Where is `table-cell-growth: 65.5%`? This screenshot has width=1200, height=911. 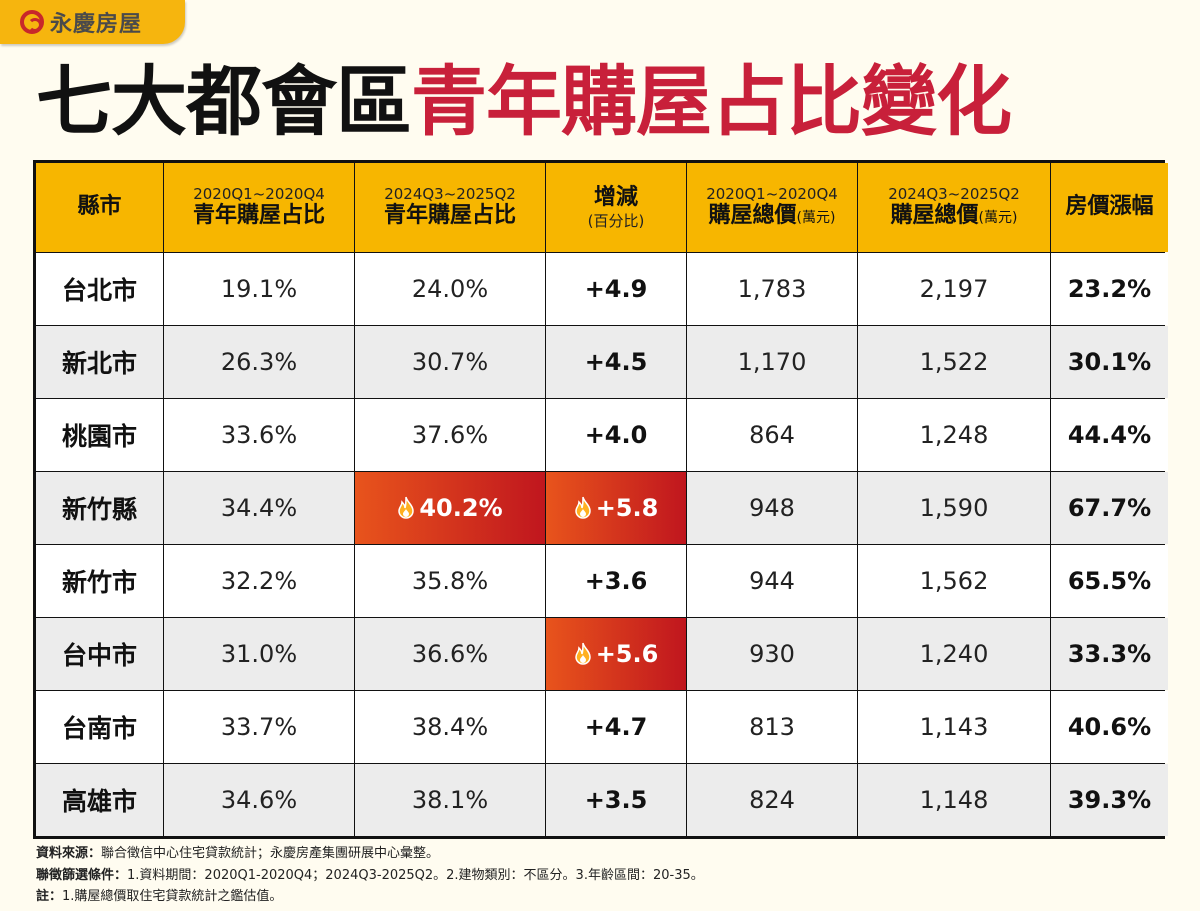 table-cell-growth: 65.5% is located at coordinates (1109, 581).